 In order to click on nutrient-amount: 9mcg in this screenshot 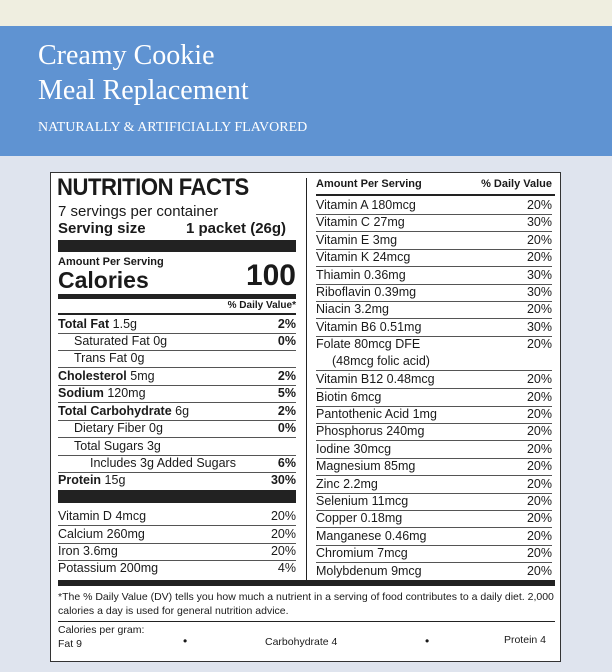, I will do `click(406, 570)`.